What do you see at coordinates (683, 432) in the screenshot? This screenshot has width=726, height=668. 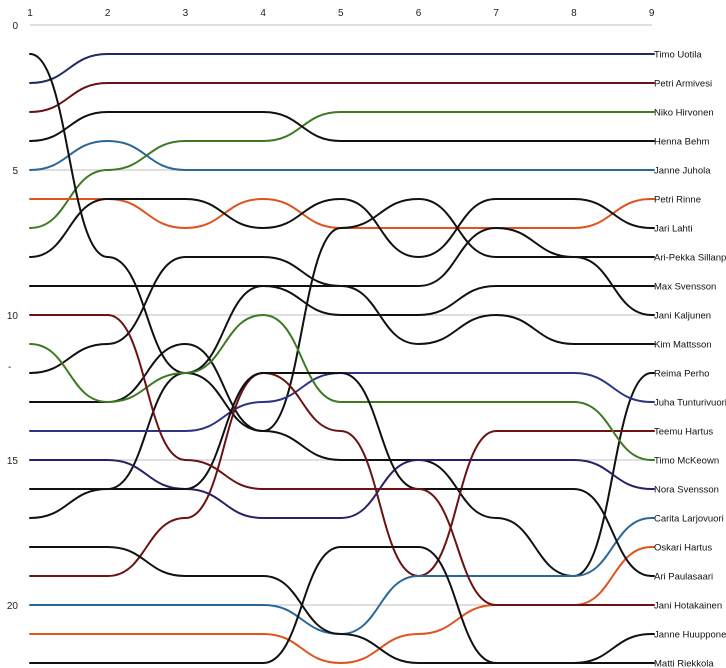 I see `series-label: Teemu Hartus` at bounding box center [683, 432].